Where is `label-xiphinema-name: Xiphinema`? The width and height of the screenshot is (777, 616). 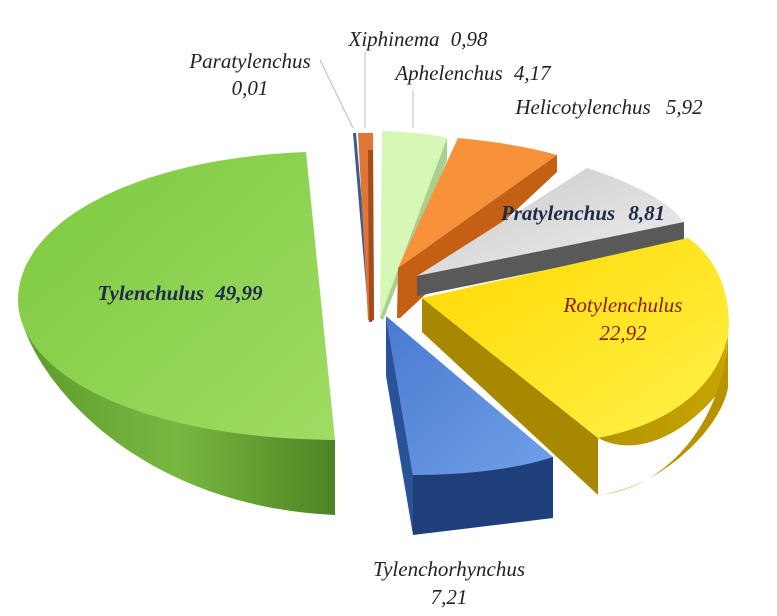
label-xiphinema-name: Xiphinema is located at coordinates (394, 39).